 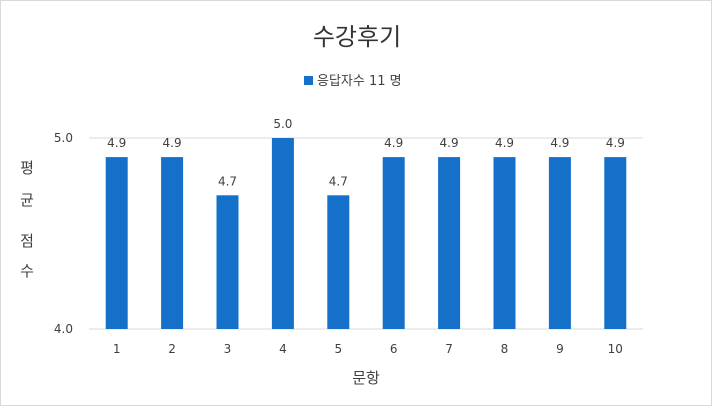 I want to click on legend-swatch, so click(x=308, y=80).